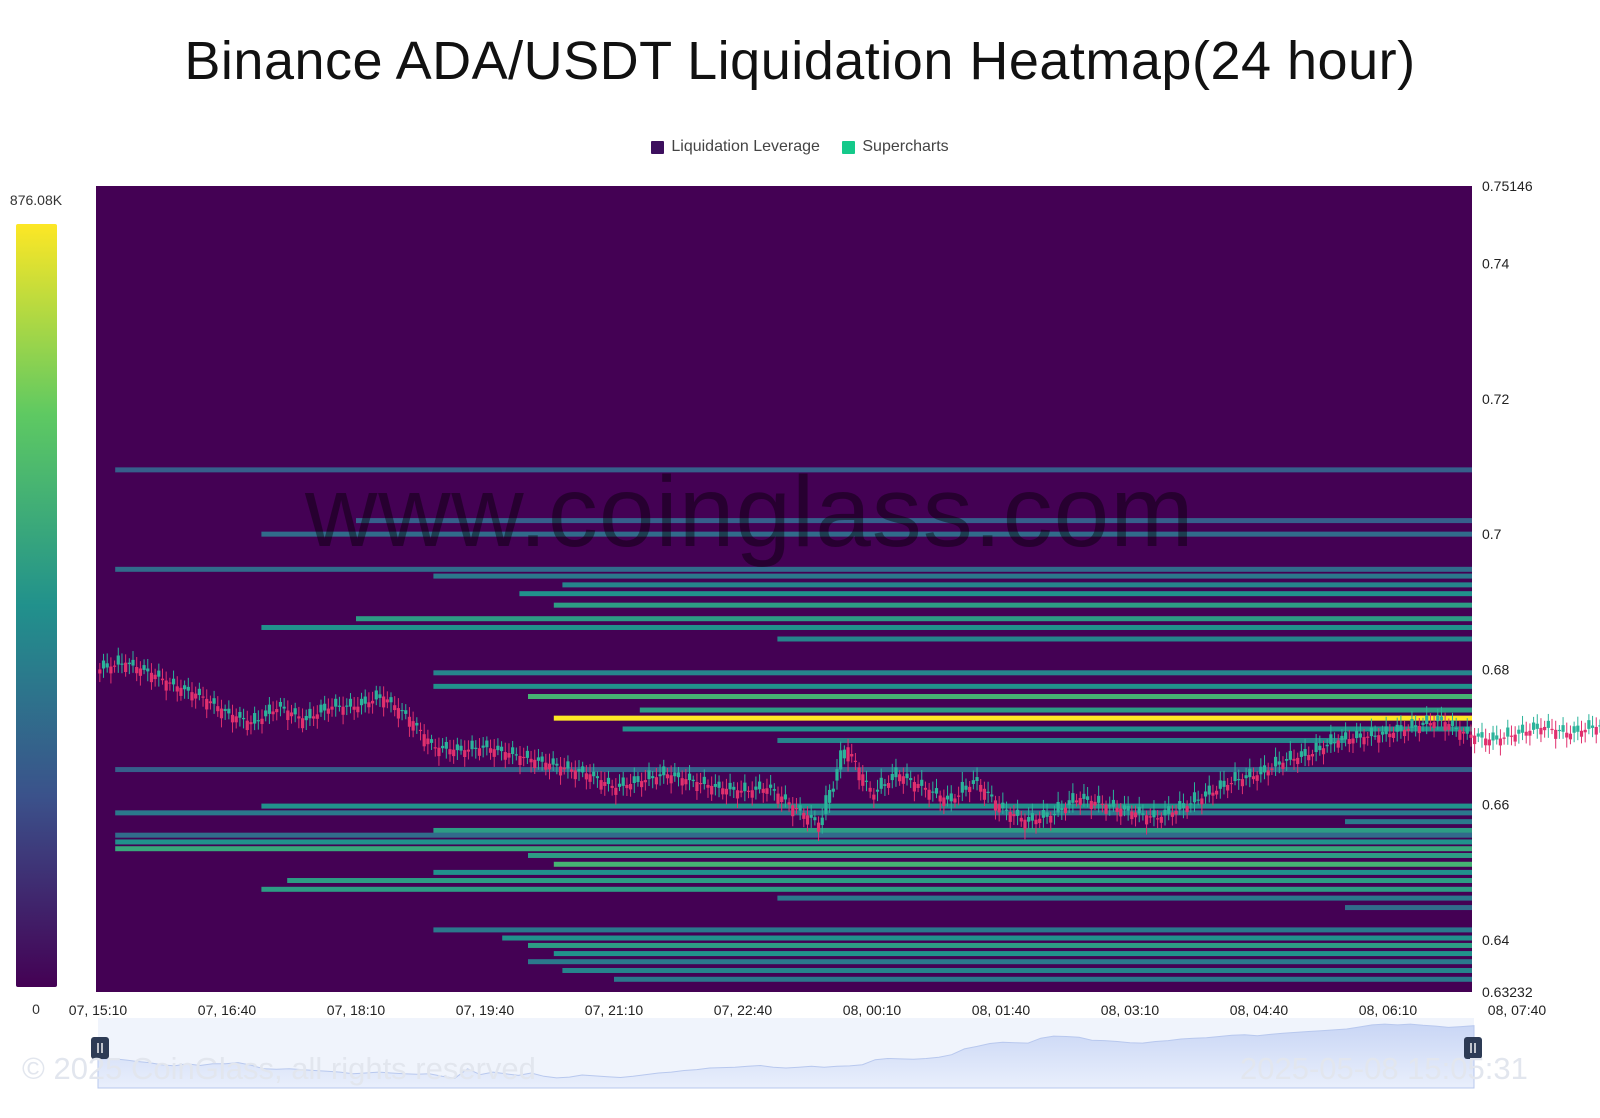 The height and width of the screenshot is (1118, 1600). Describe the element at coordinates (1473, 1048) in the screenshot. I see `navigator-right-handle` at that location.